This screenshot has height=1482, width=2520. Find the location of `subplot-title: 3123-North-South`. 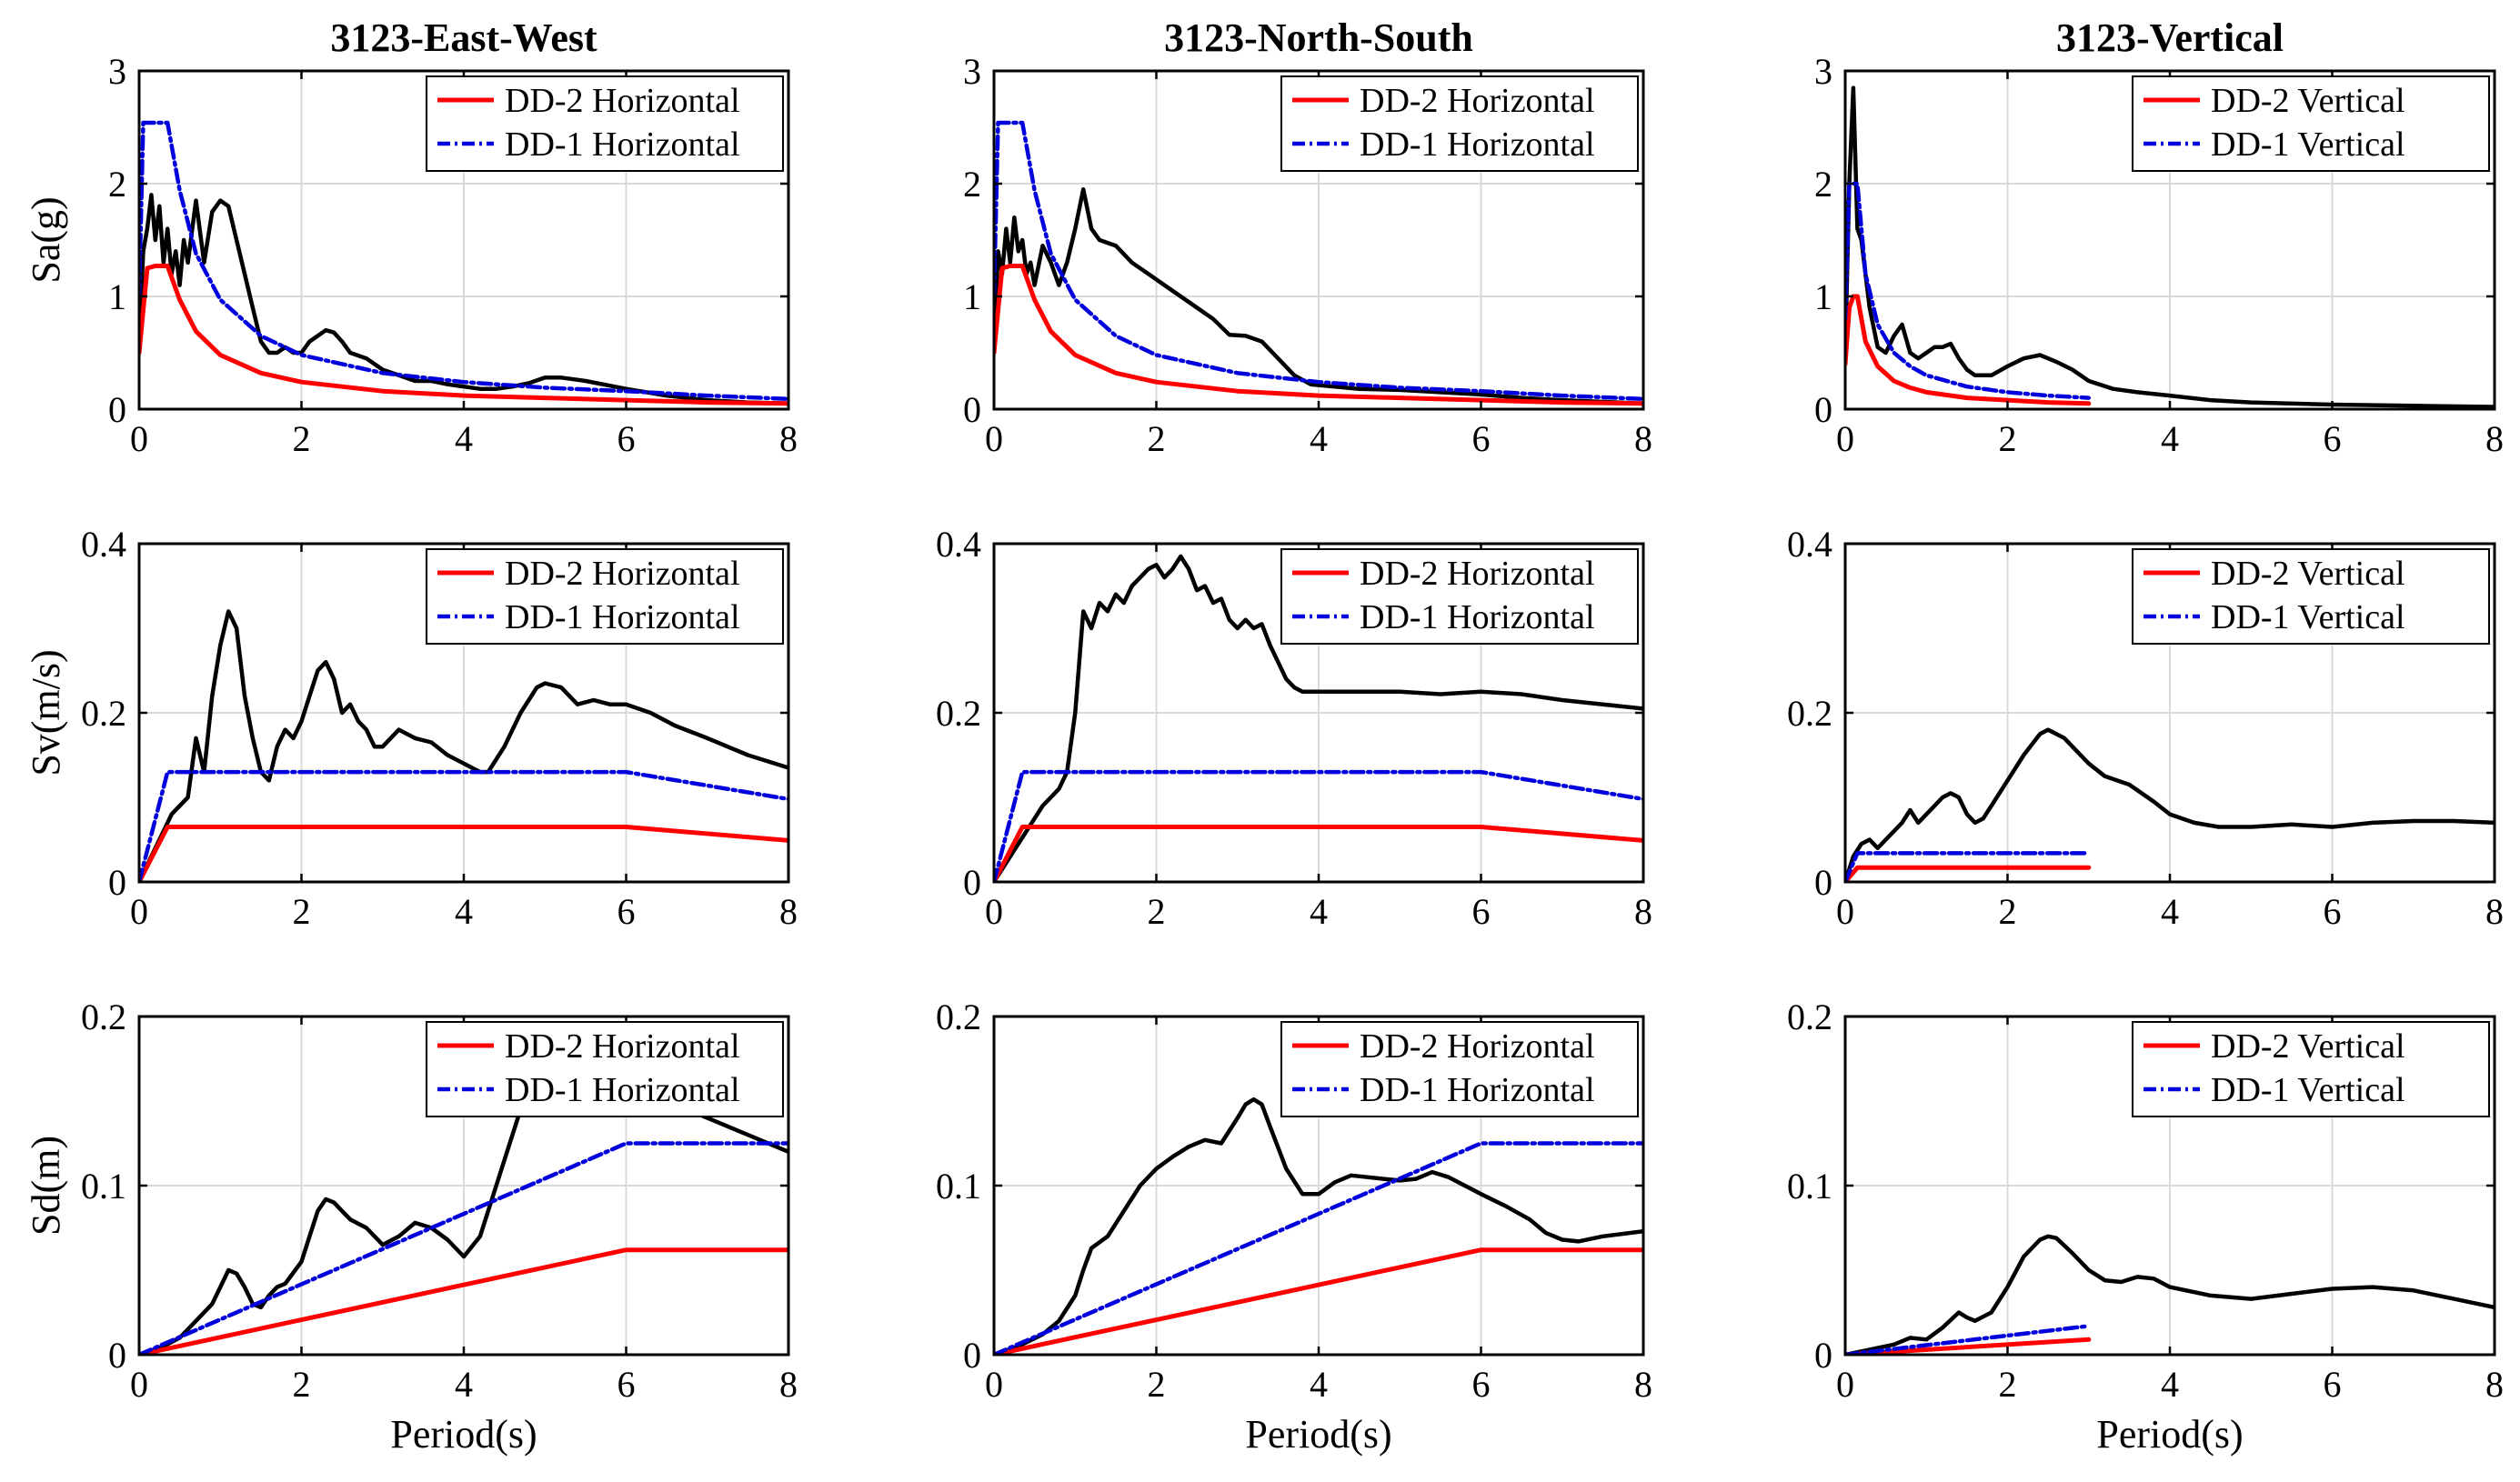

subplot-title: 3123-North-South is located at coordinates (1318, 37).